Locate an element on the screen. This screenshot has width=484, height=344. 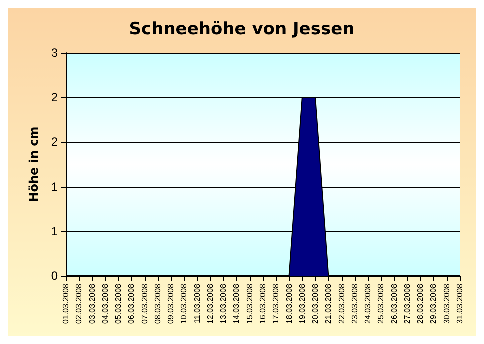
x-tick-label: 21.03.2008 is located at coordinates (329, 303).